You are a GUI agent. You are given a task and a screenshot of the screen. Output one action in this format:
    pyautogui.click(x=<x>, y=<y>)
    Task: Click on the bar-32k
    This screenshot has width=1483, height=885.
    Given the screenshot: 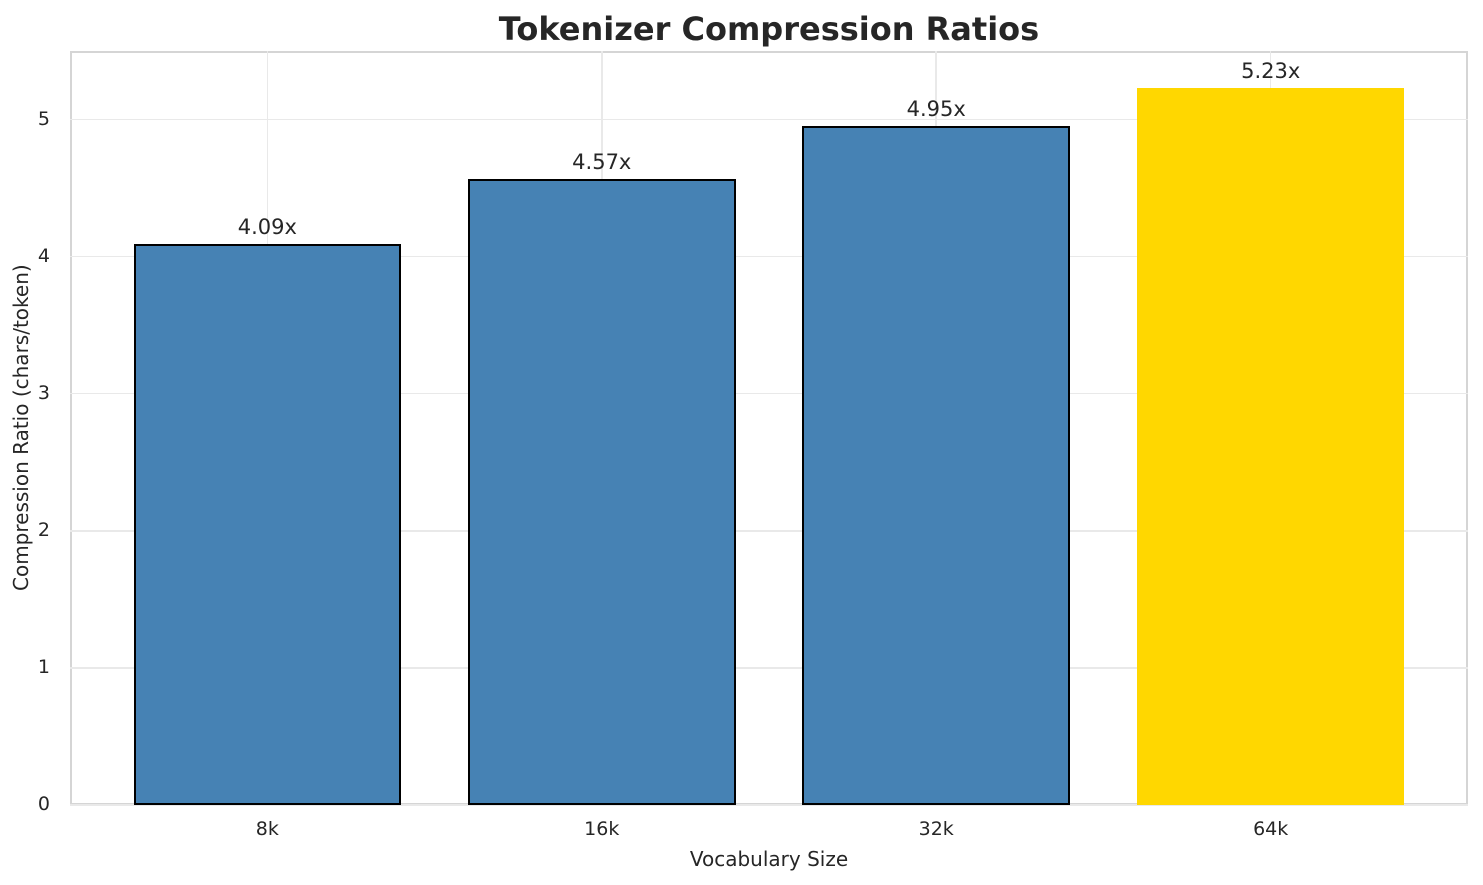 What is the action you would take?
    pyautogui.click(x=936, y=465)
    